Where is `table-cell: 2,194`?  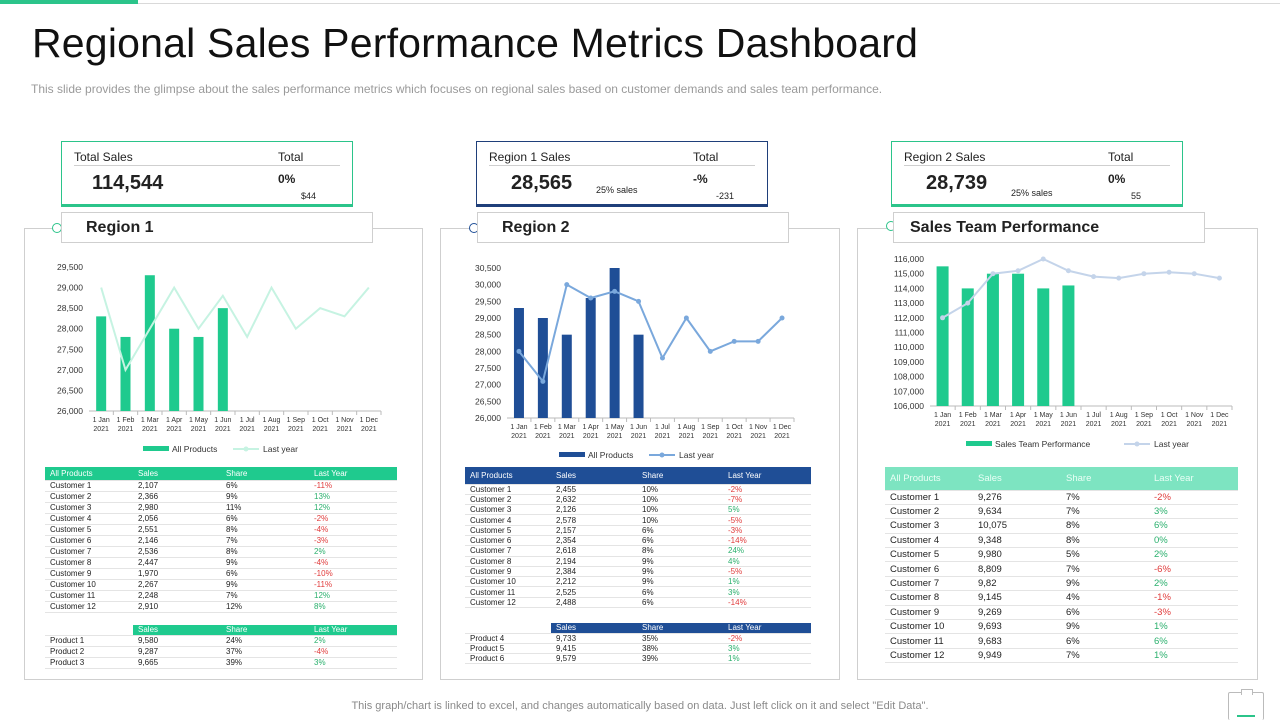 table-cell: 2,194 is located at coordinates (594, 561).